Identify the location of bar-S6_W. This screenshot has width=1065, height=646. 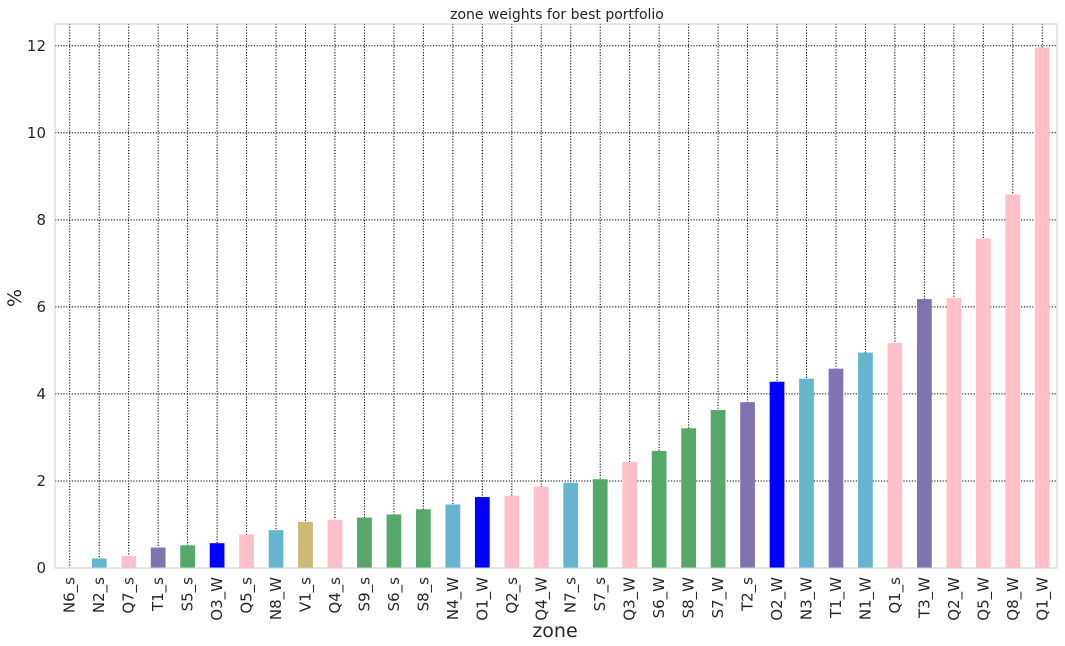
(659, 509).